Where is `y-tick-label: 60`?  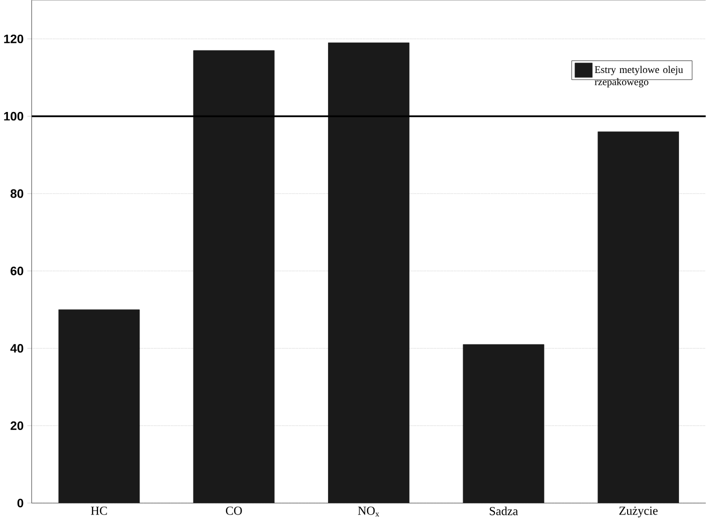 y-tick-label: 60 is located at coordinates (17, 271).